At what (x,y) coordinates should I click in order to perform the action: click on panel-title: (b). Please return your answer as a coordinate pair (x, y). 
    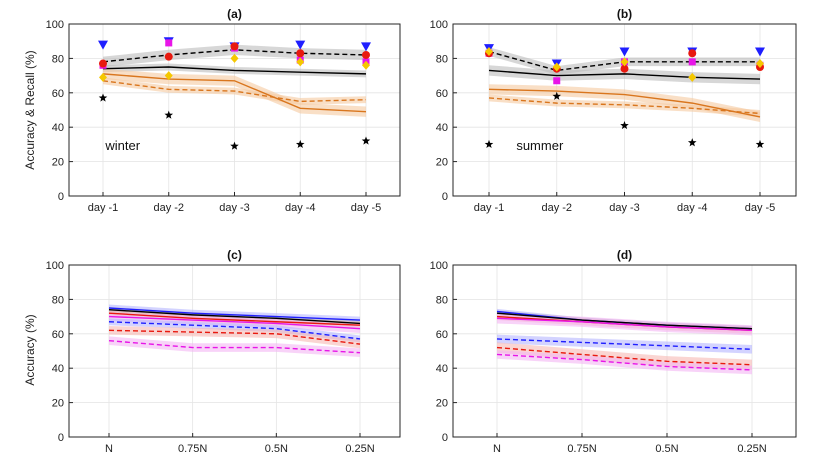
    Looking at the image, I should click on (624, 14).